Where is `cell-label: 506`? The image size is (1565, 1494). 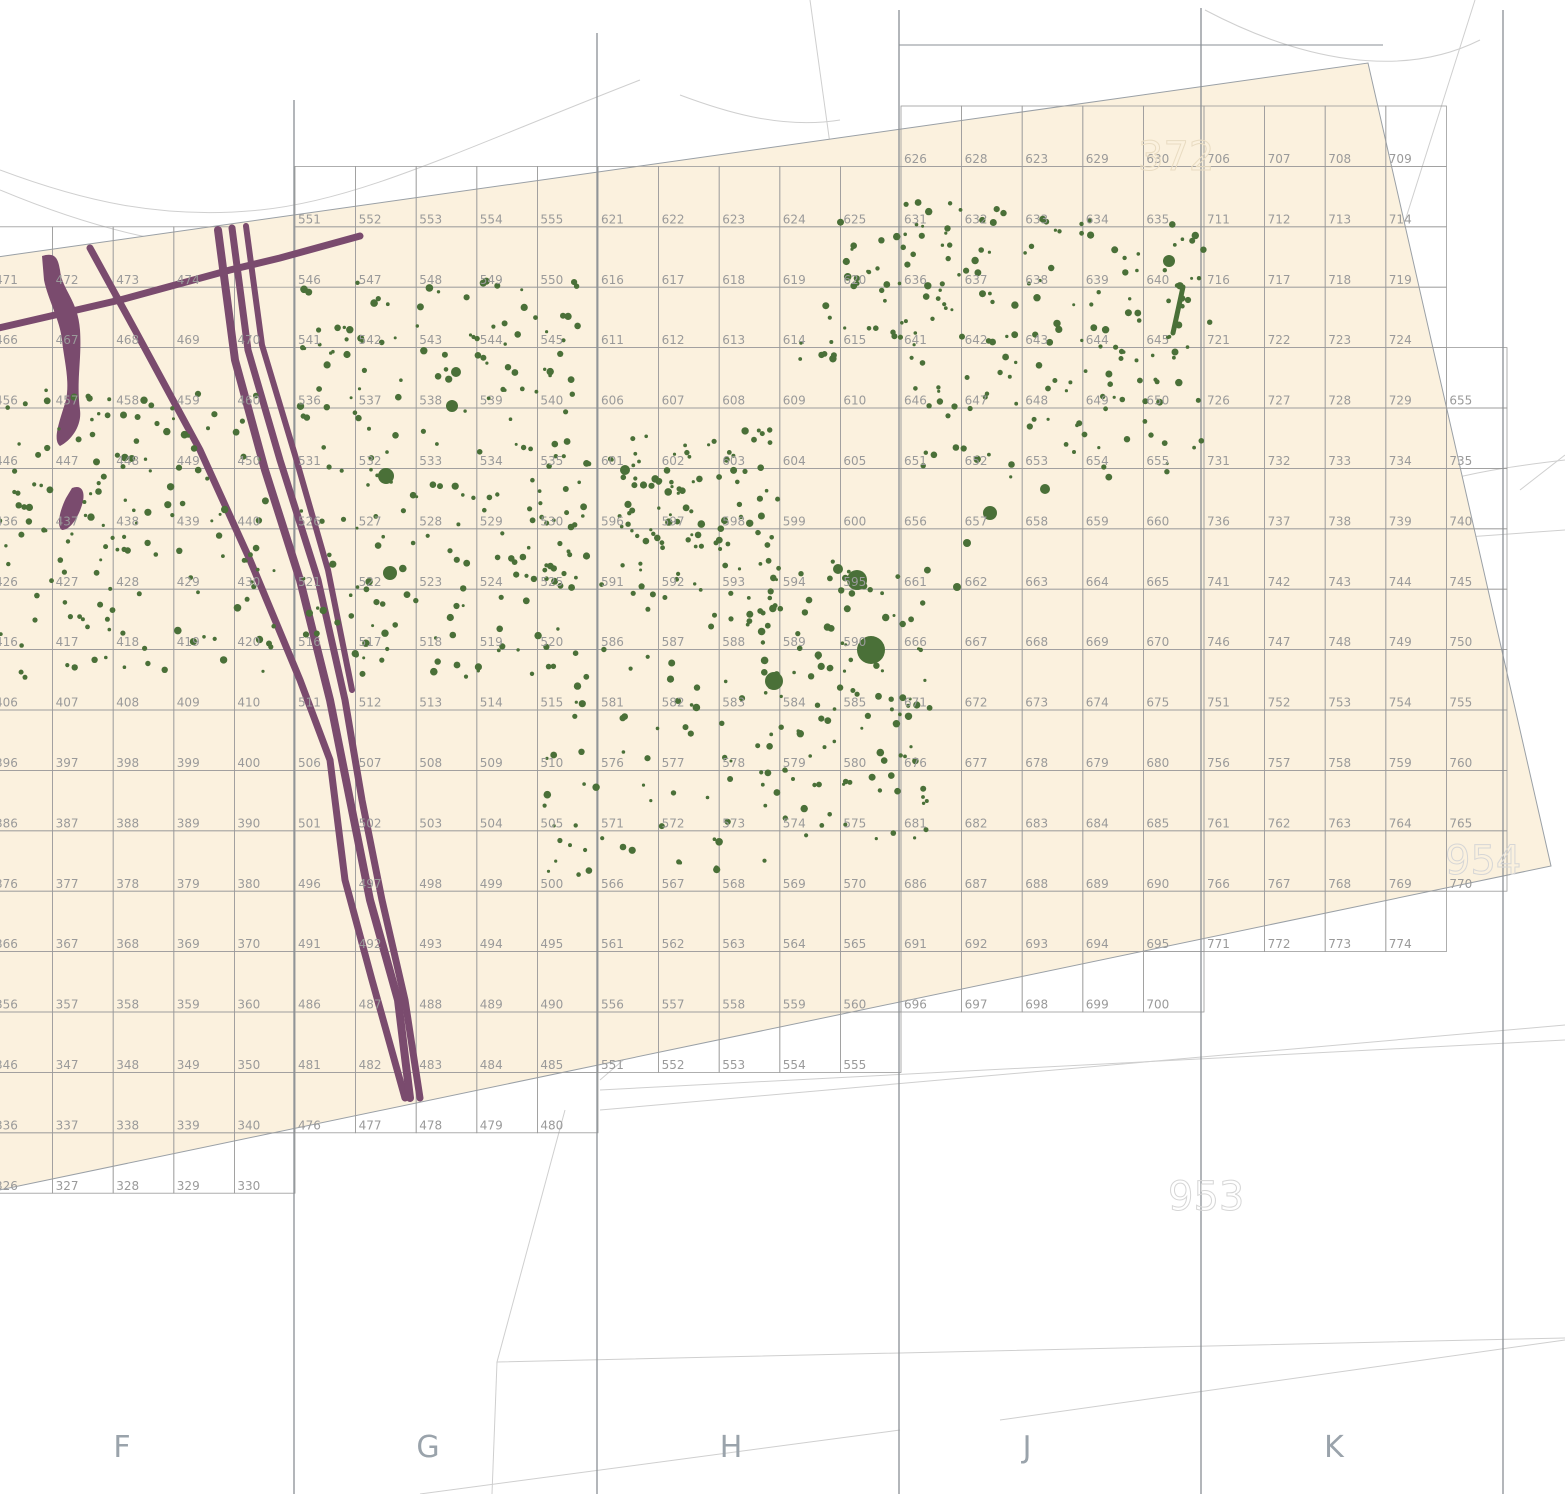 cell-label: 506 is located at coordinates (309, 763).